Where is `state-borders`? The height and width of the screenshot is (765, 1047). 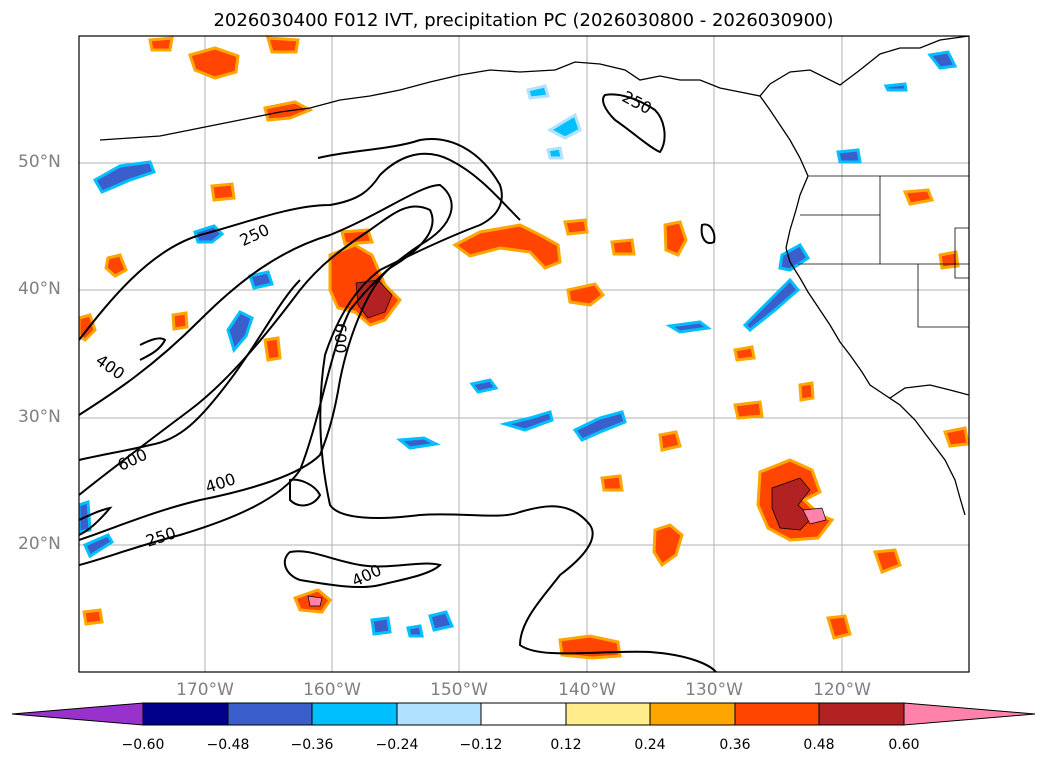
state-borders is located at coordinates (883, 251).